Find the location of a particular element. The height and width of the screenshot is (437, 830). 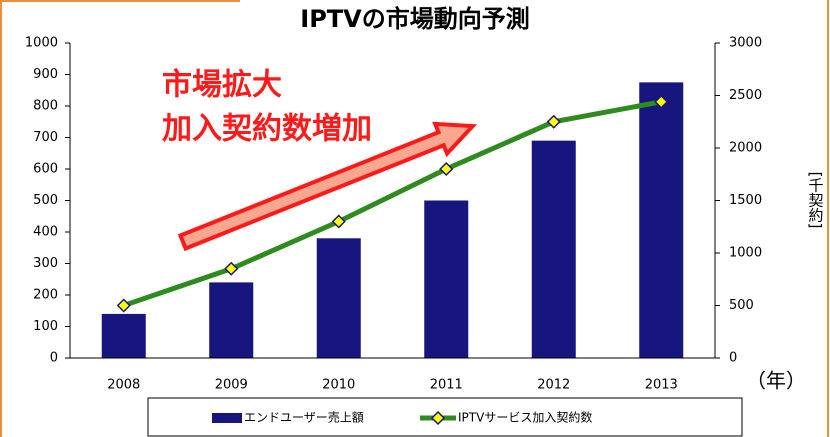

x-axis-label: （年） is located at coordinates (776, 381).